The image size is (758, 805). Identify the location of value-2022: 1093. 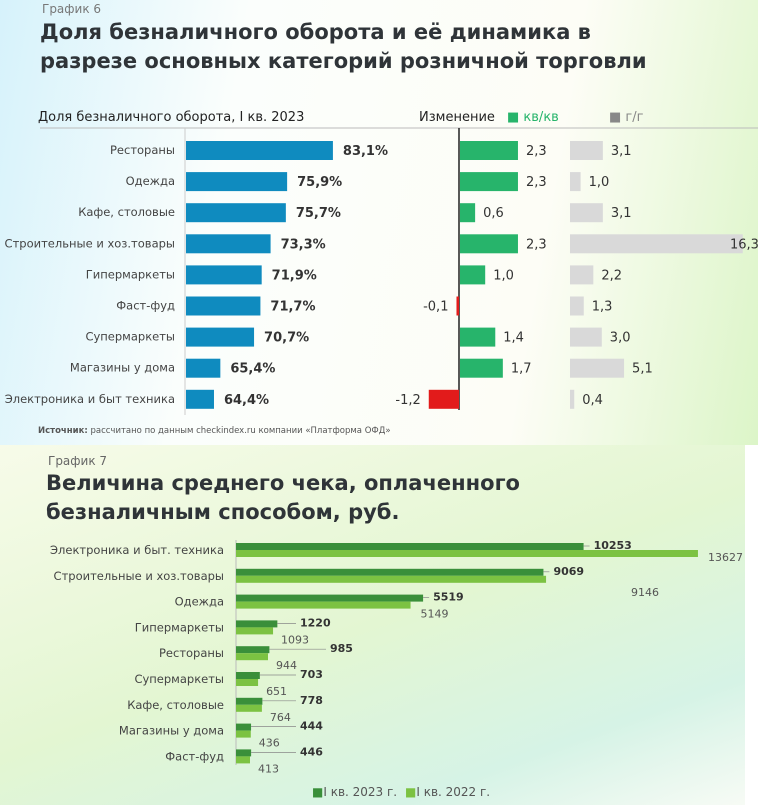
(295, 639).